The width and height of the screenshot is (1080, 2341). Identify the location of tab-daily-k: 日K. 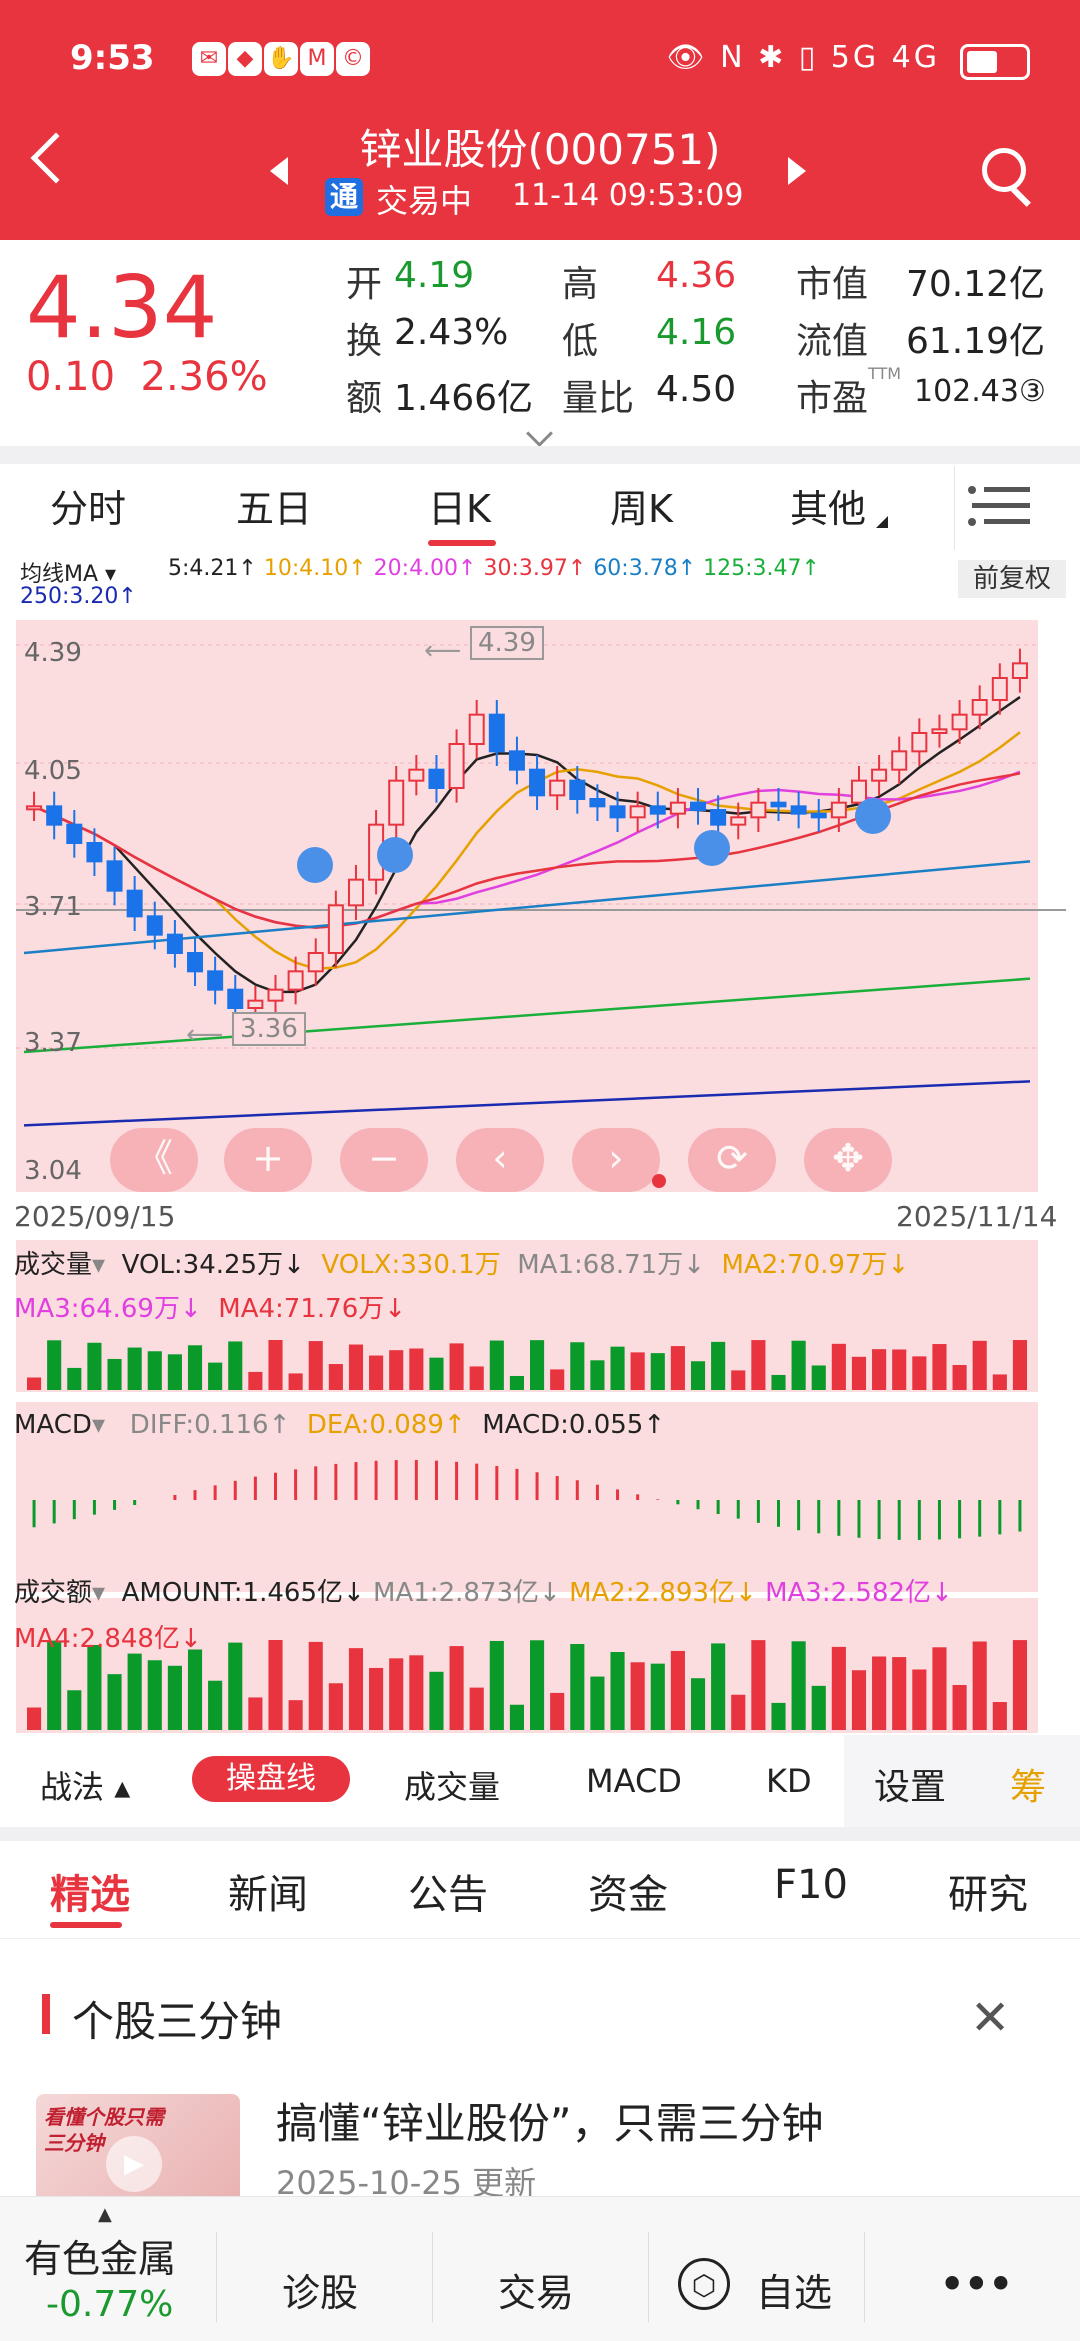
(459, 509).